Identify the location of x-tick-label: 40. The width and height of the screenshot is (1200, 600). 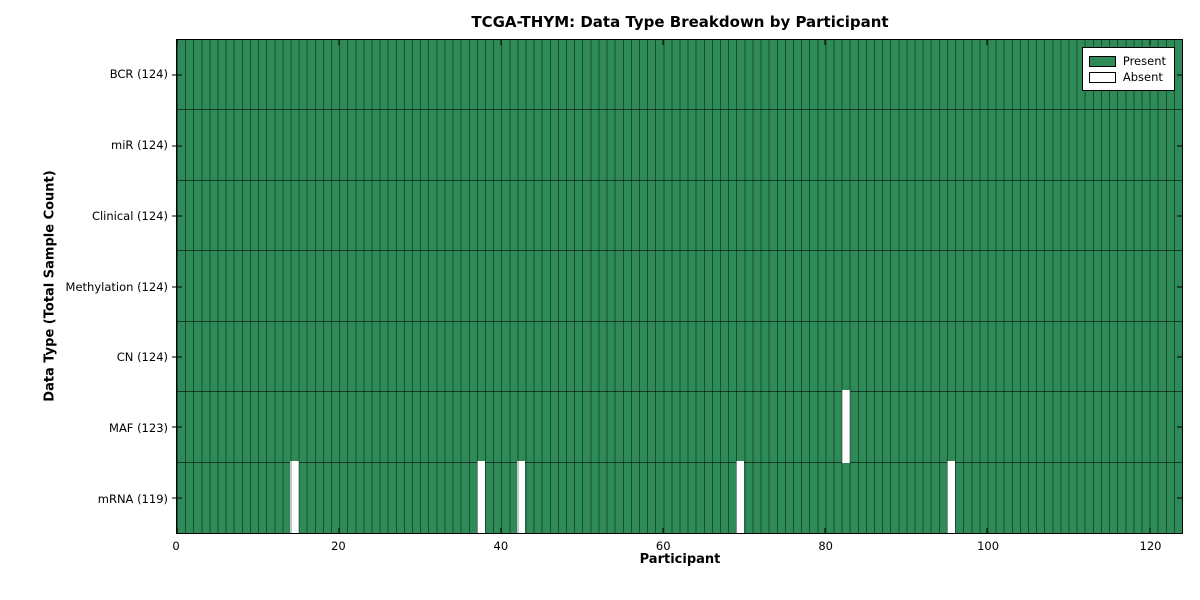
(501, 546).